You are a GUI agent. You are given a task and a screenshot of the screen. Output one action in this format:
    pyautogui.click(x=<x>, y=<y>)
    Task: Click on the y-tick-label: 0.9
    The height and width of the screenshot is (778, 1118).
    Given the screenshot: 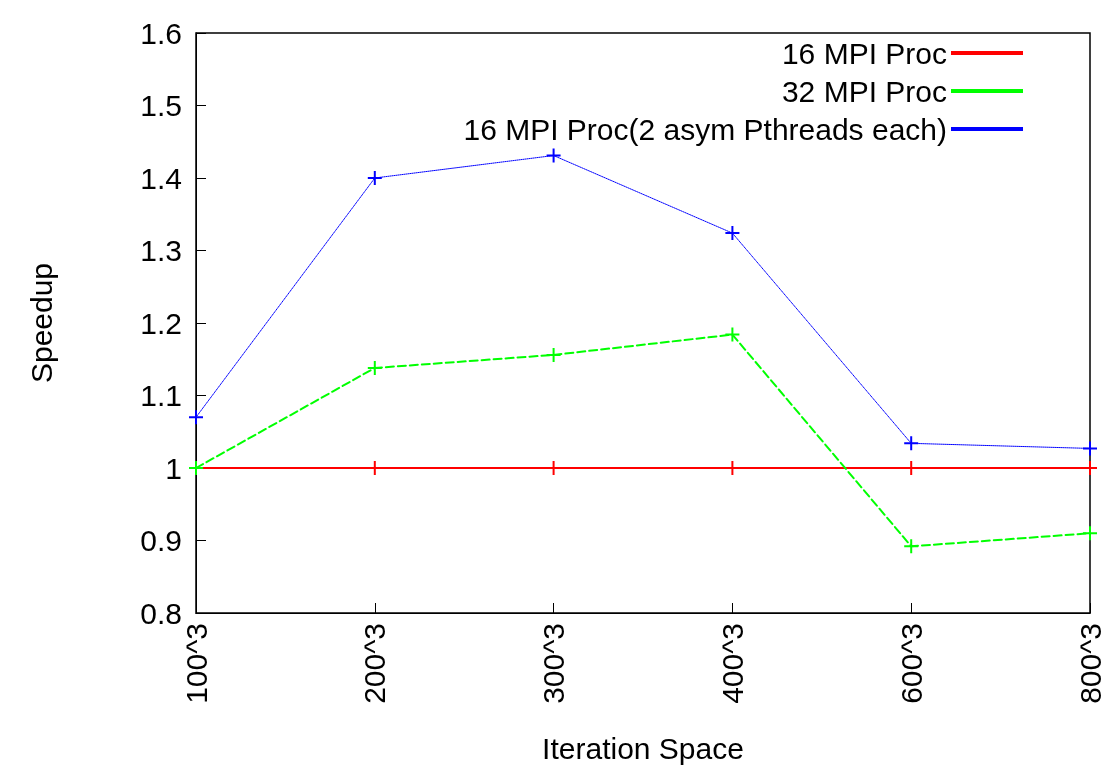 What is the action you would take?
    pyautogui.click(x=161, y=540)
    